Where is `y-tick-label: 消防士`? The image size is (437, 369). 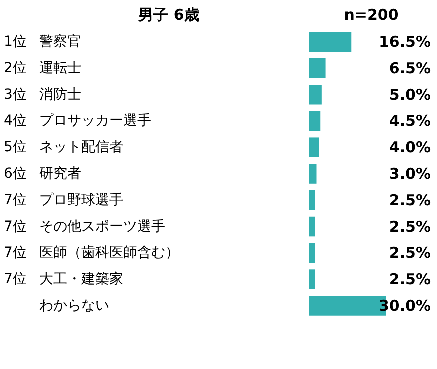
y-tick-label: 消防士 is located at coordinates (61, 94).